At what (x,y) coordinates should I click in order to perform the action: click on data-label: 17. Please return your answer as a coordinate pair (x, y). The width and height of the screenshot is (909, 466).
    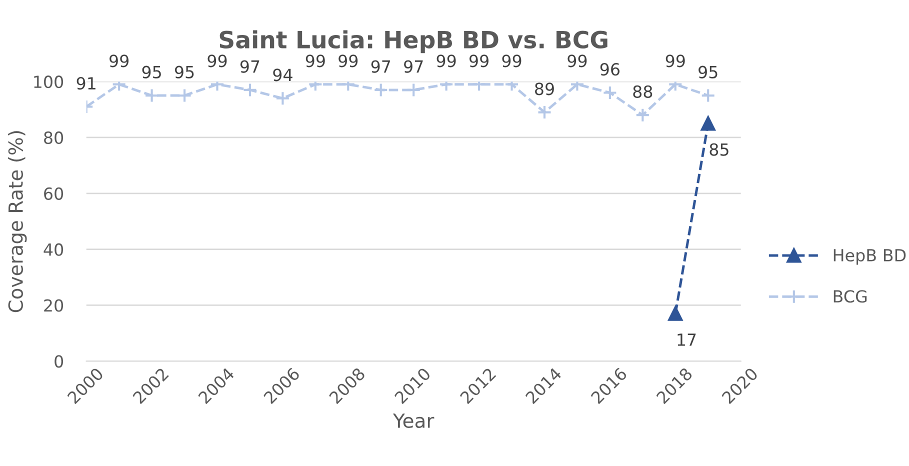
    Looking at the image, I should click on (687, 340).